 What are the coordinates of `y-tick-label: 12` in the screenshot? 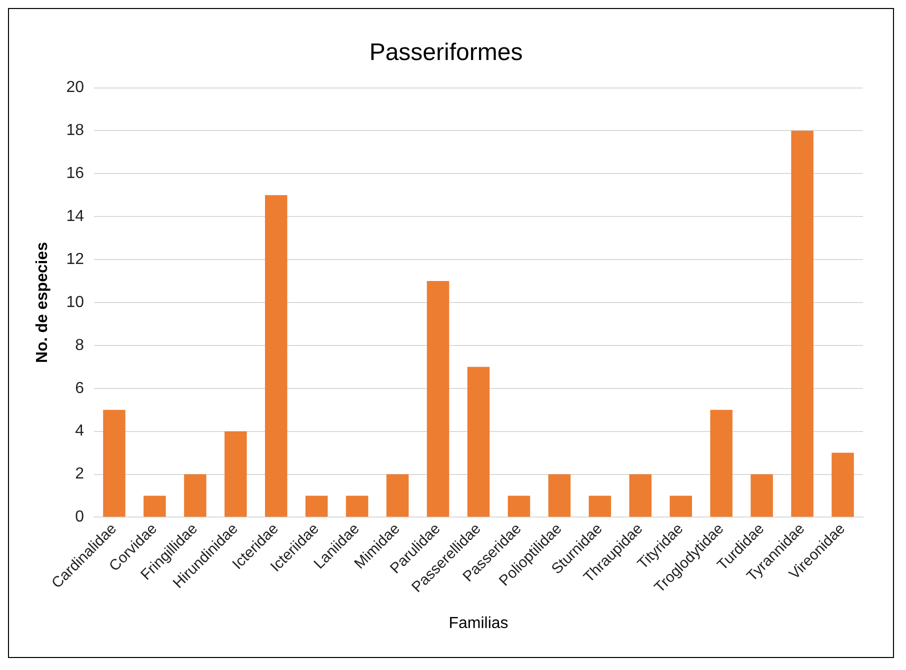 It's located at (75, 259).